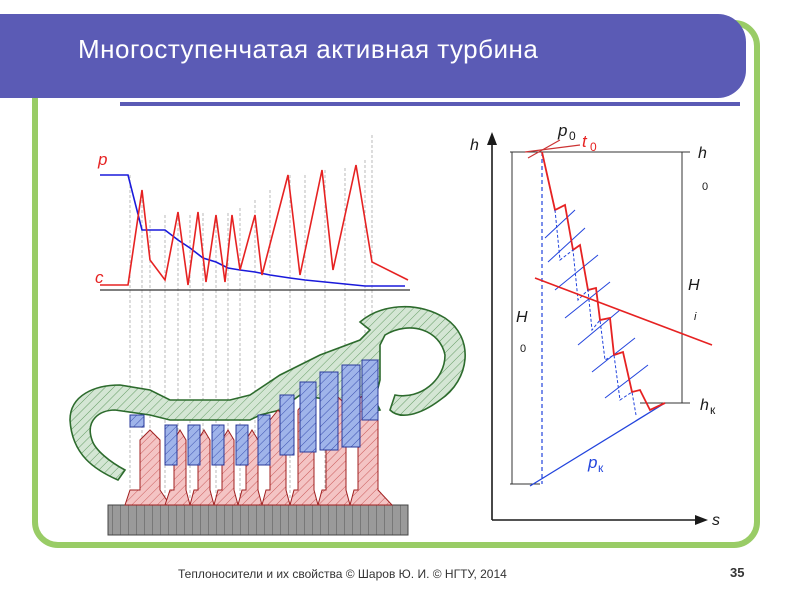 This screenshot has width=800, height=600. What do you see at coordinates (585, 141) in the screenshot?
I see `t0-label: t` at bounding box center [585, 141].